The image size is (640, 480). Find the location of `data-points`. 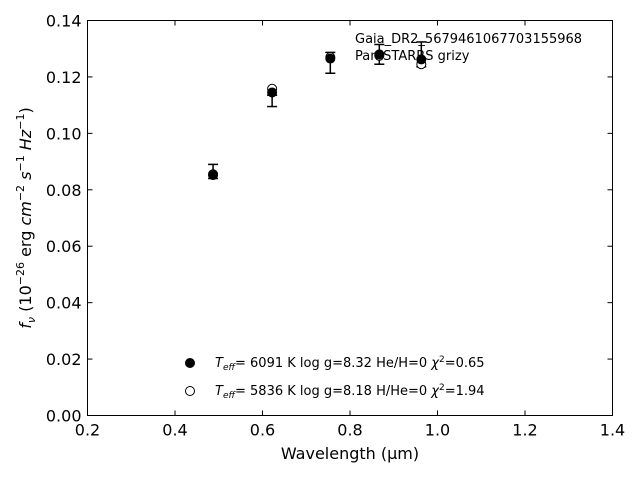

data-points is located at coordinates (317, 115).